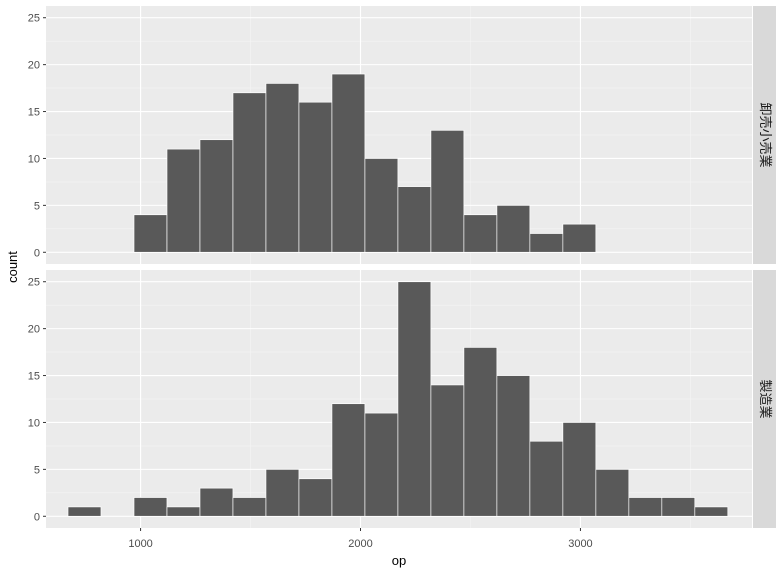  Describe the element at coordinates (580, 544) in the screenshot. I see `x-tick-label: 3000` at that location.